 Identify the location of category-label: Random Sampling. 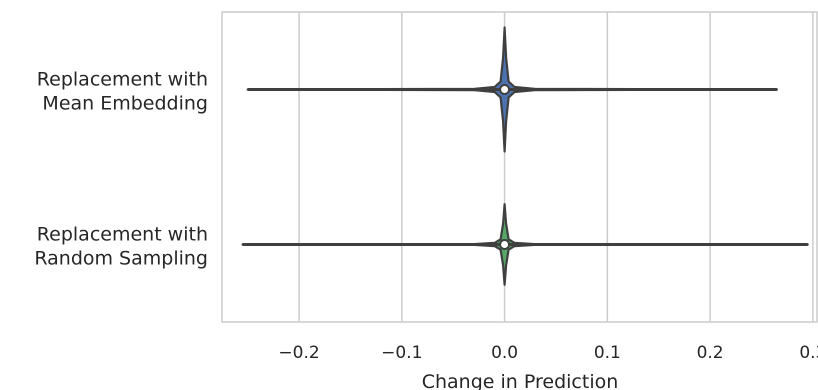
(121, 259).